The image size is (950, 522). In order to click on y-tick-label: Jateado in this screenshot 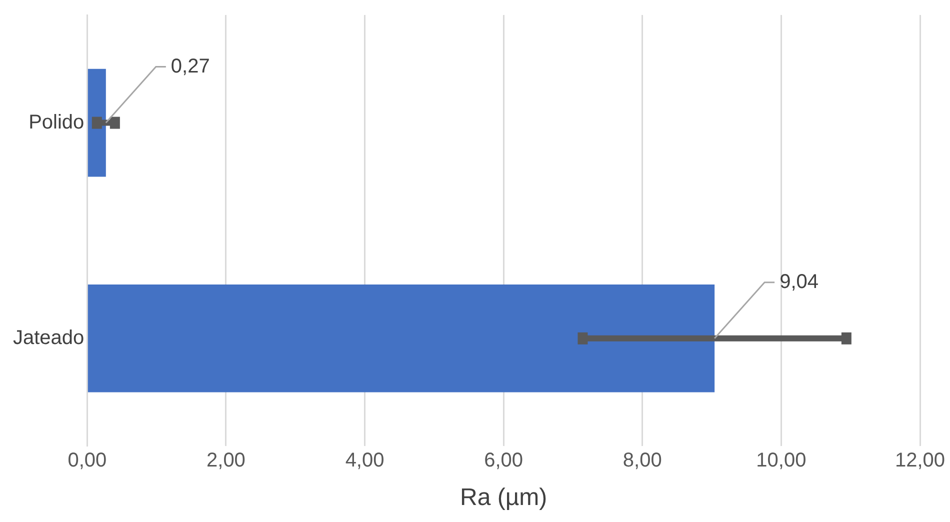, I will do `click(48, 337)`.